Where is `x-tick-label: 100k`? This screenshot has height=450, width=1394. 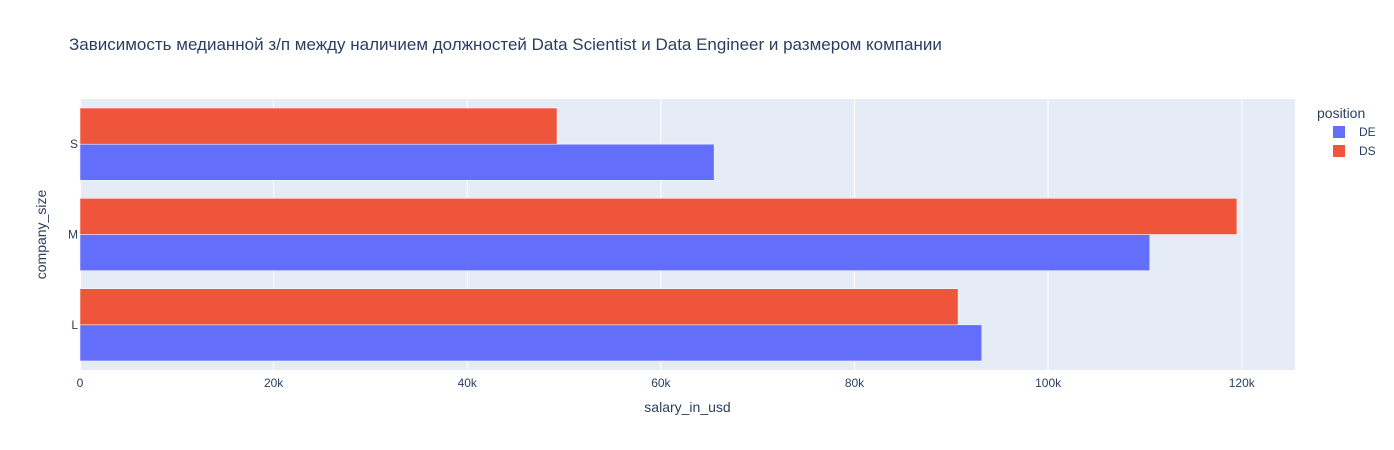 x-tick-label: 100k is located at coordinates (1048, 383).